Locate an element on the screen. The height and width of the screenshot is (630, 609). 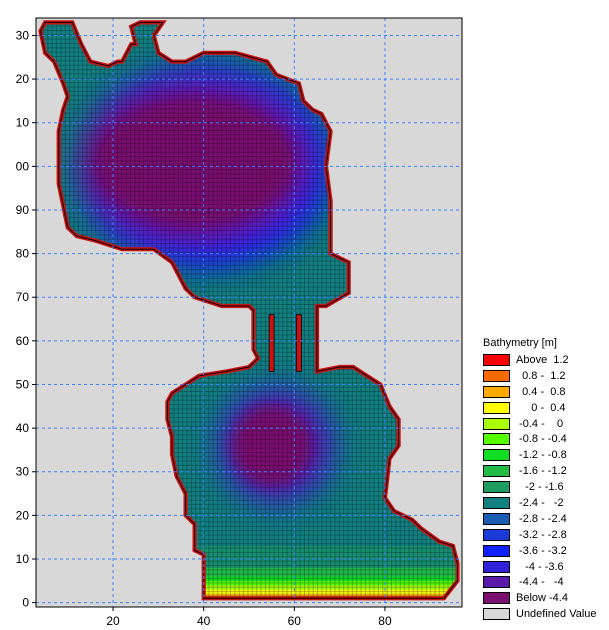
legend-item: Undefined Value is located at coordinates (545, 614).